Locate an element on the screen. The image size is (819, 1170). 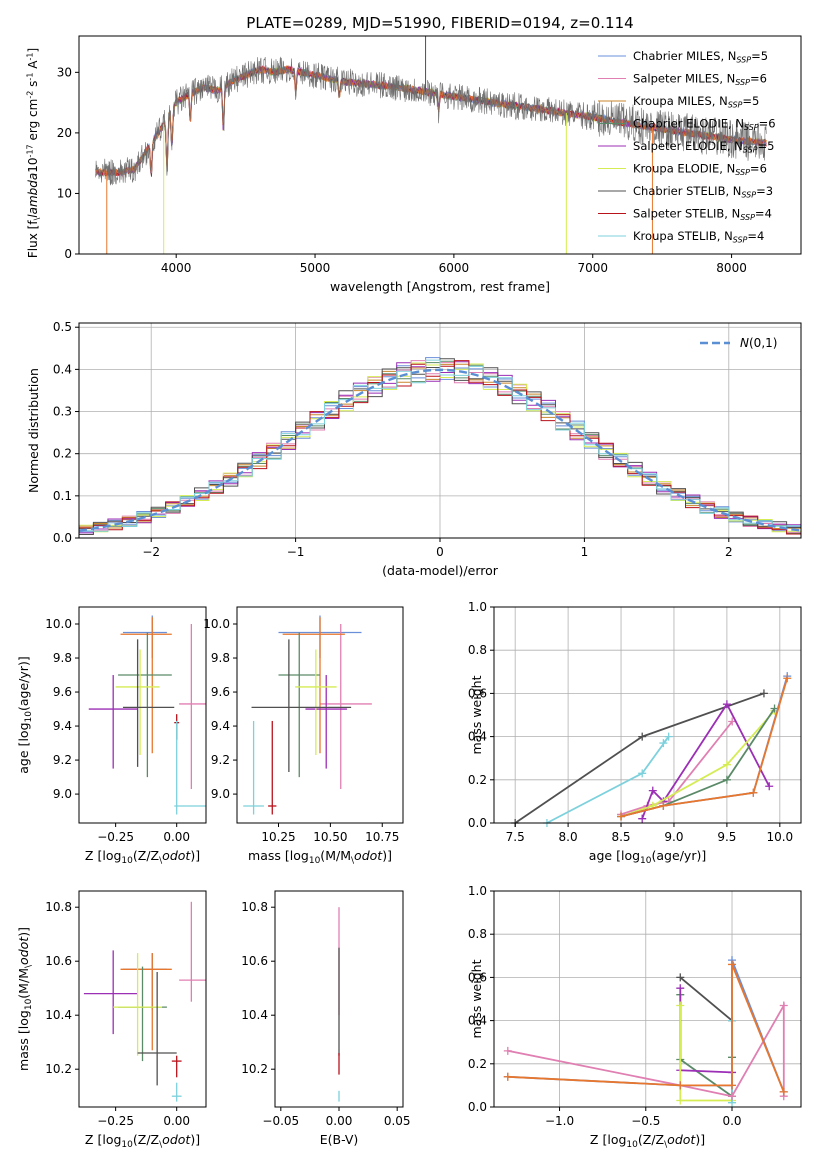
x-tick-label: 10.75 is located at coordinates (382, 837).